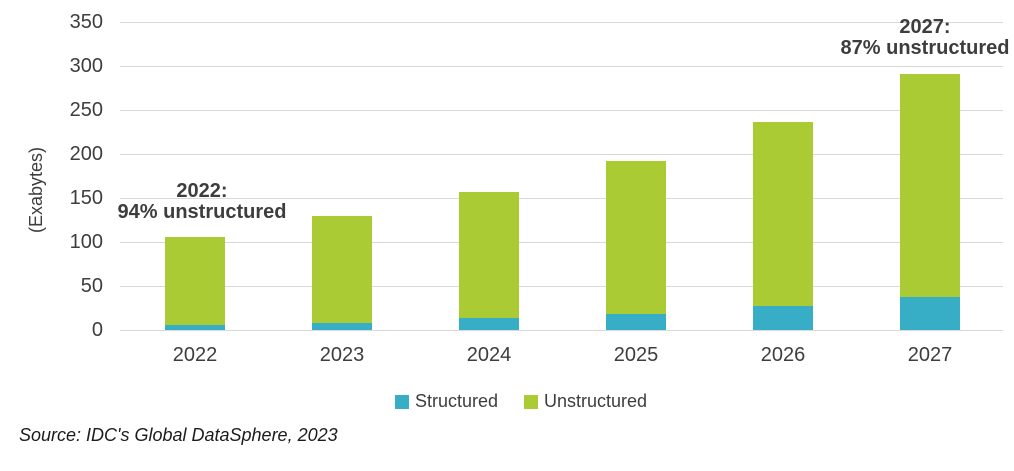  I want to click on bar-2022-structured-segment, so click(195, 327).